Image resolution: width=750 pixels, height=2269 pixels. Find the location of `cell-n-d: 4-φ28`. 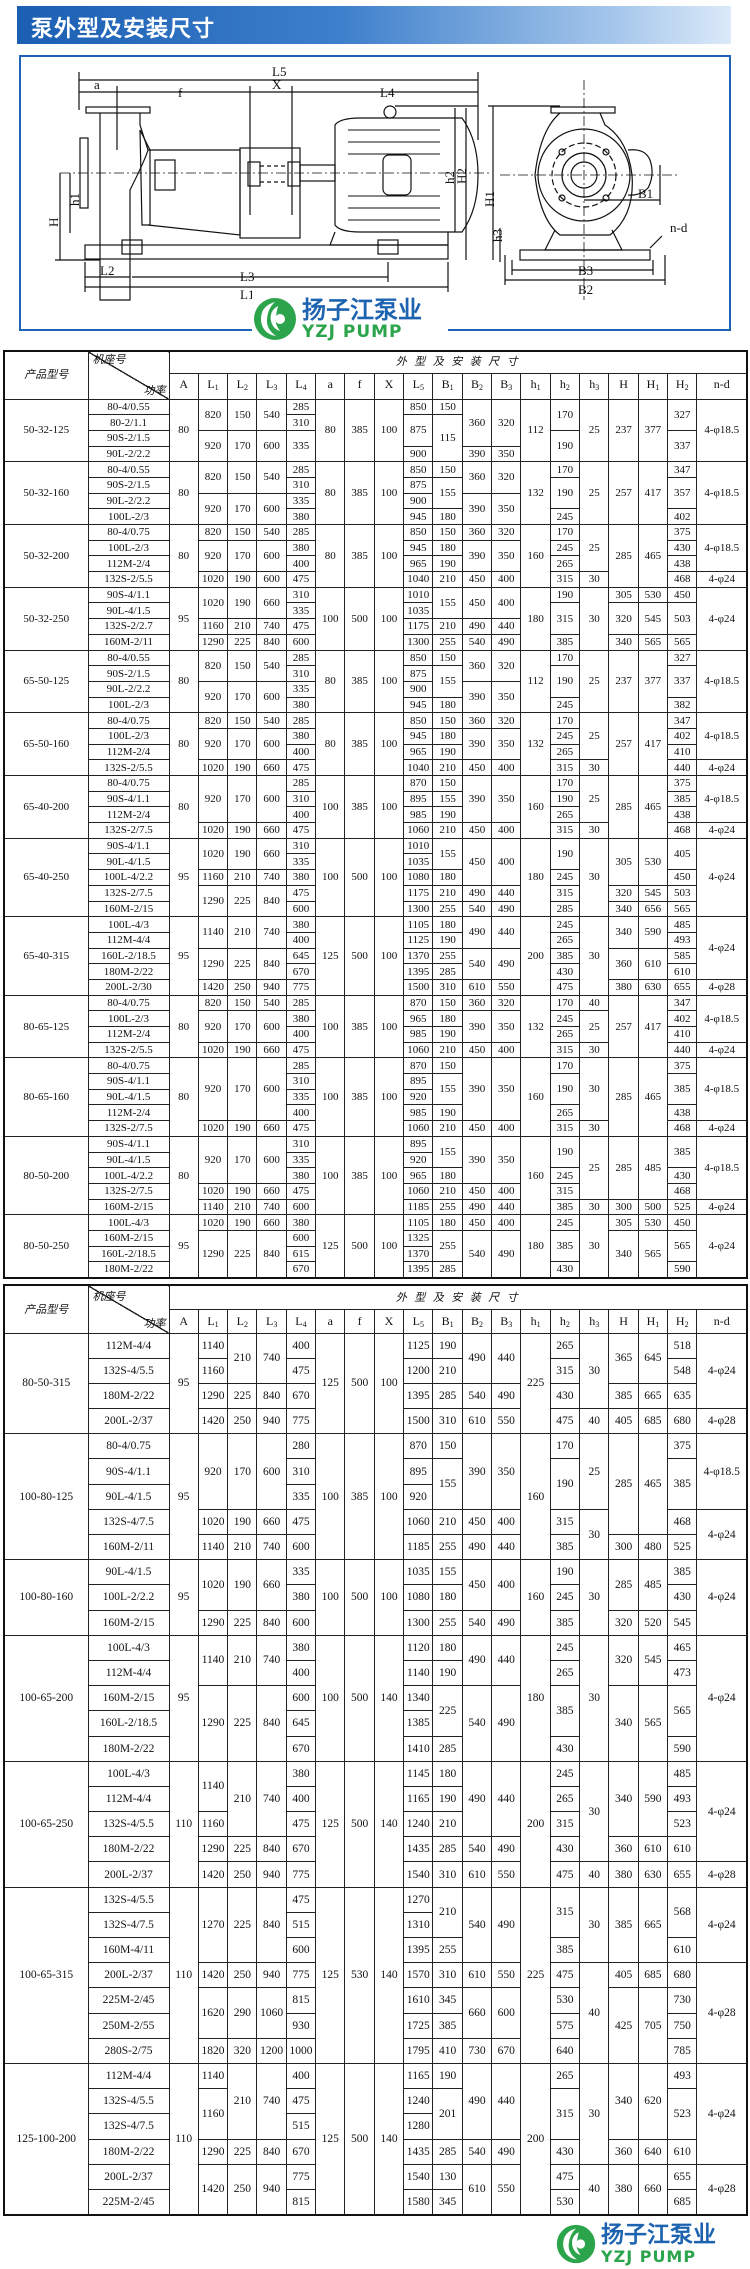

cell-n-d: 4-φ28 is located at coordinates (722, 1874).